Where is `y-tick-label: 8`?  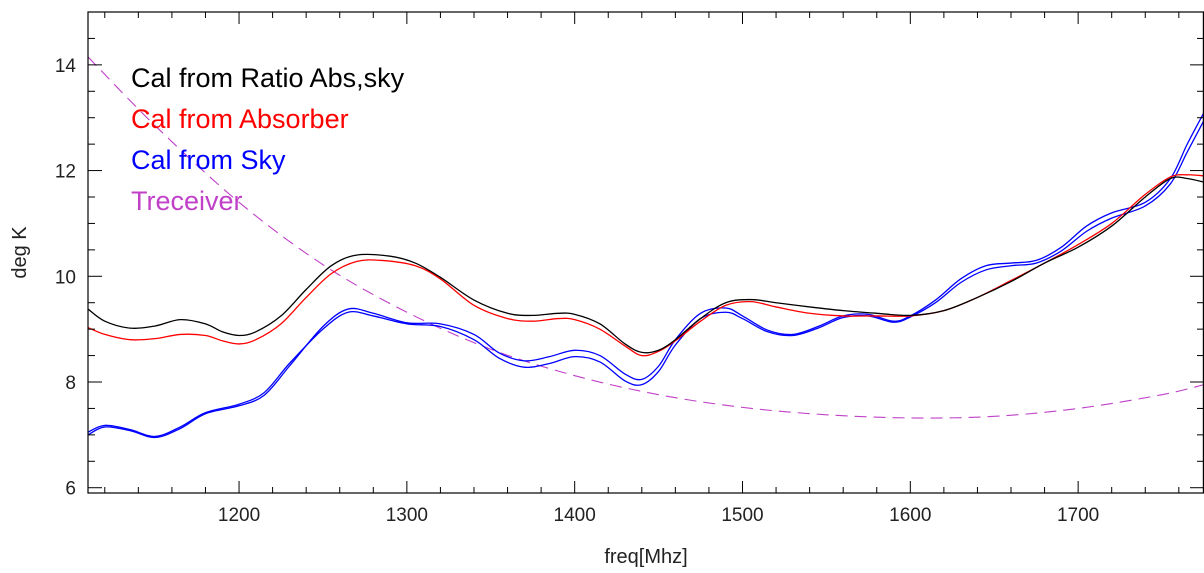 y-tick-label: 8 is located at coordinates (70, 383).